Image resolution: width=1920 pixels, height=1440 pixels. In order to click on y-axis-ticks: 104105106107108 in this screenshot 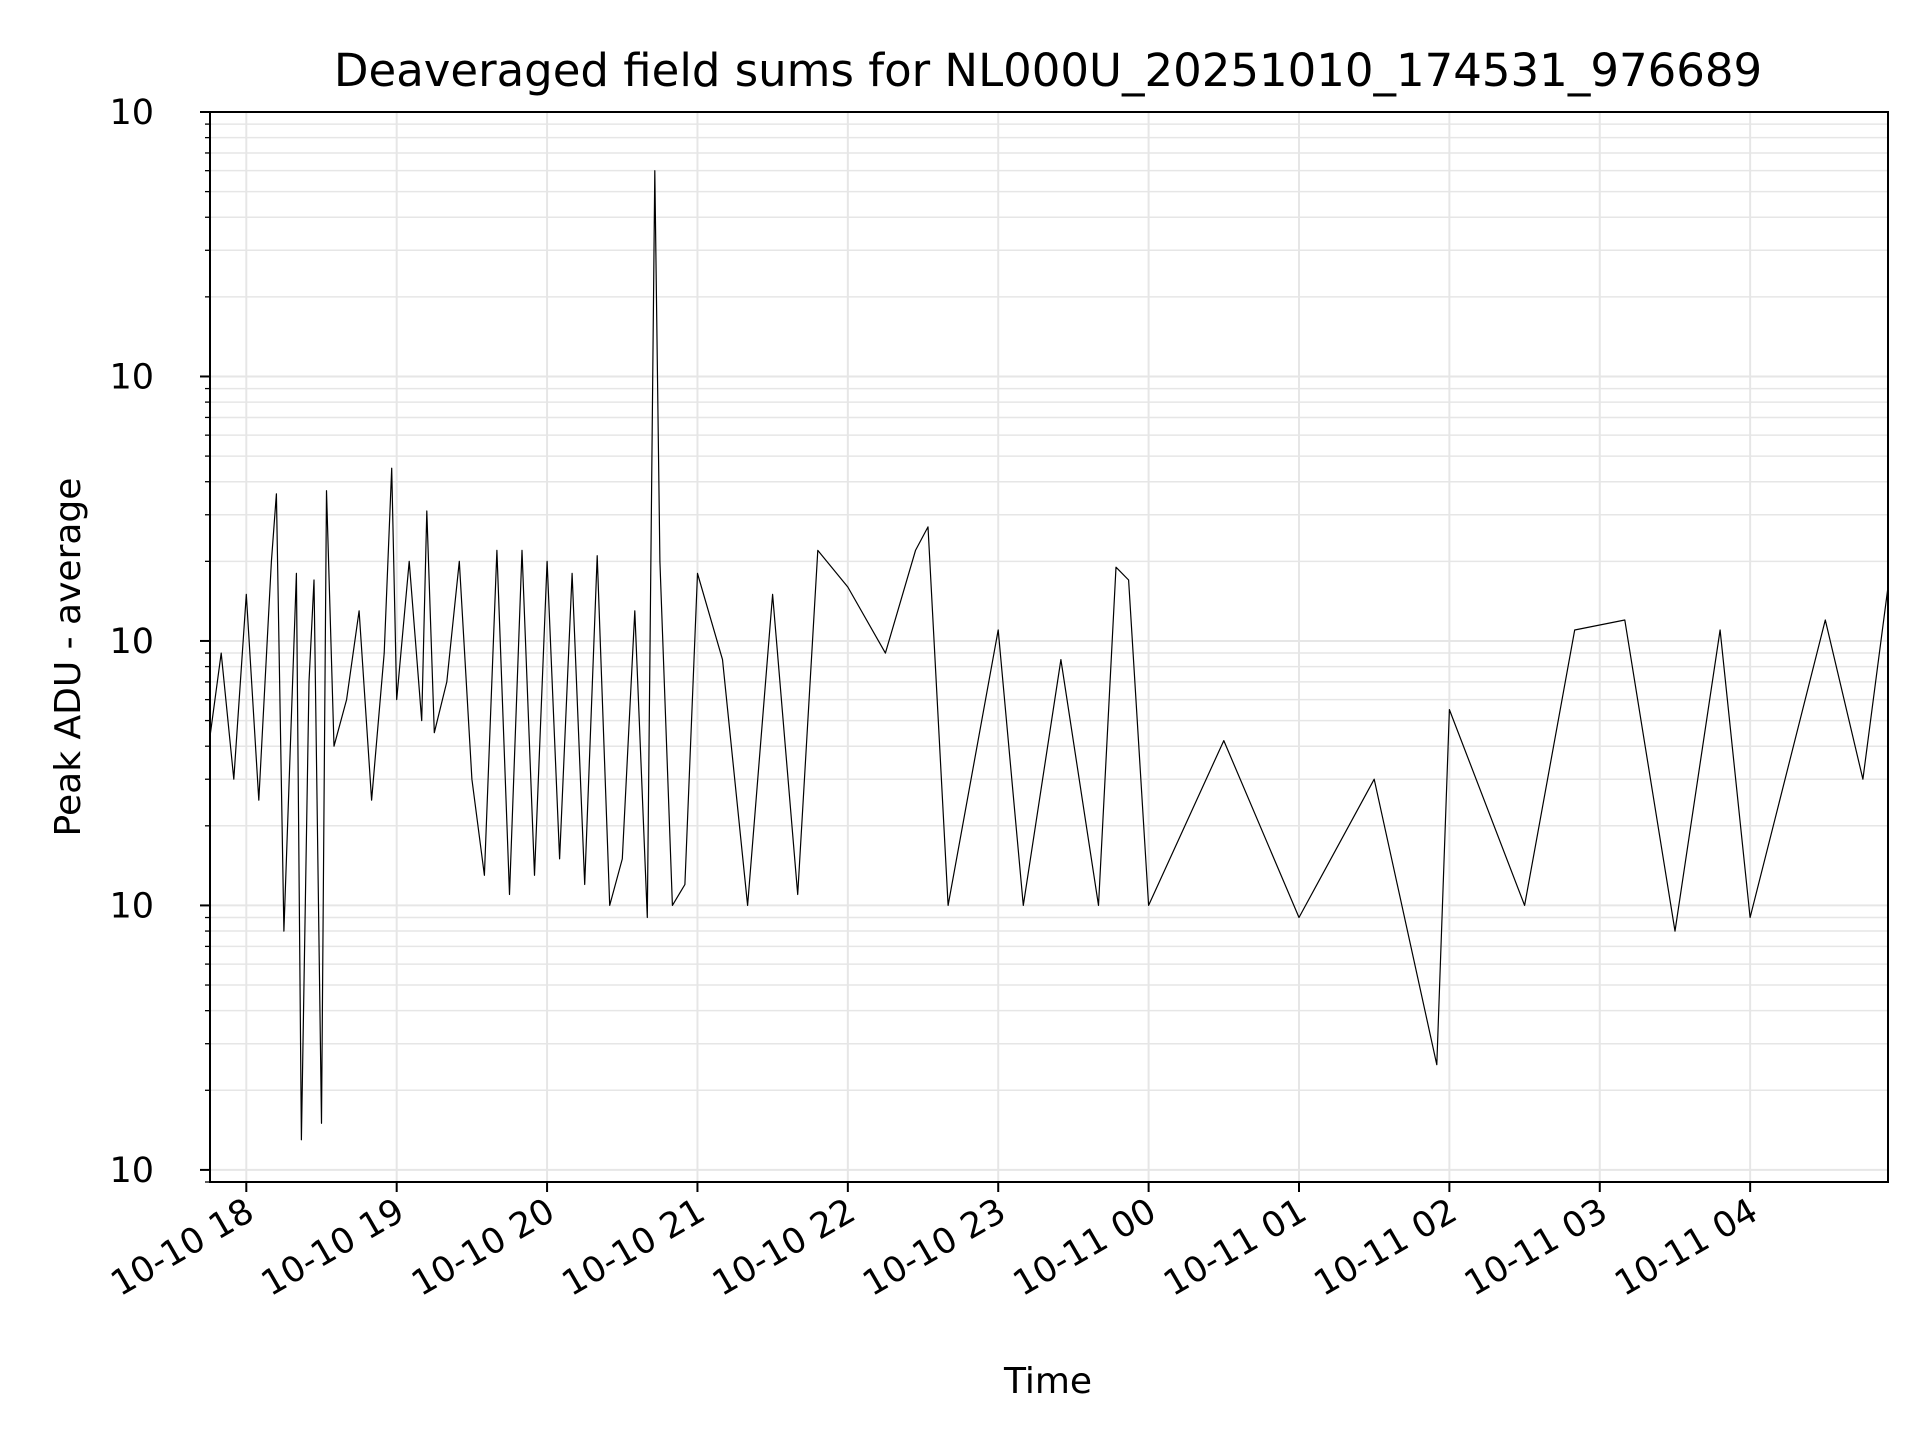, I will do `click(159, 642)`.